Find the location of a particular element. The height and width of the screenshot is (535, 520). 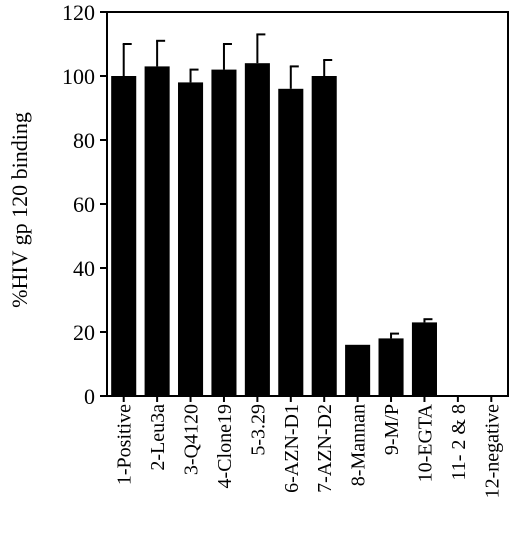

category-label: 8-Mannan is located at coordinates (359, 445).